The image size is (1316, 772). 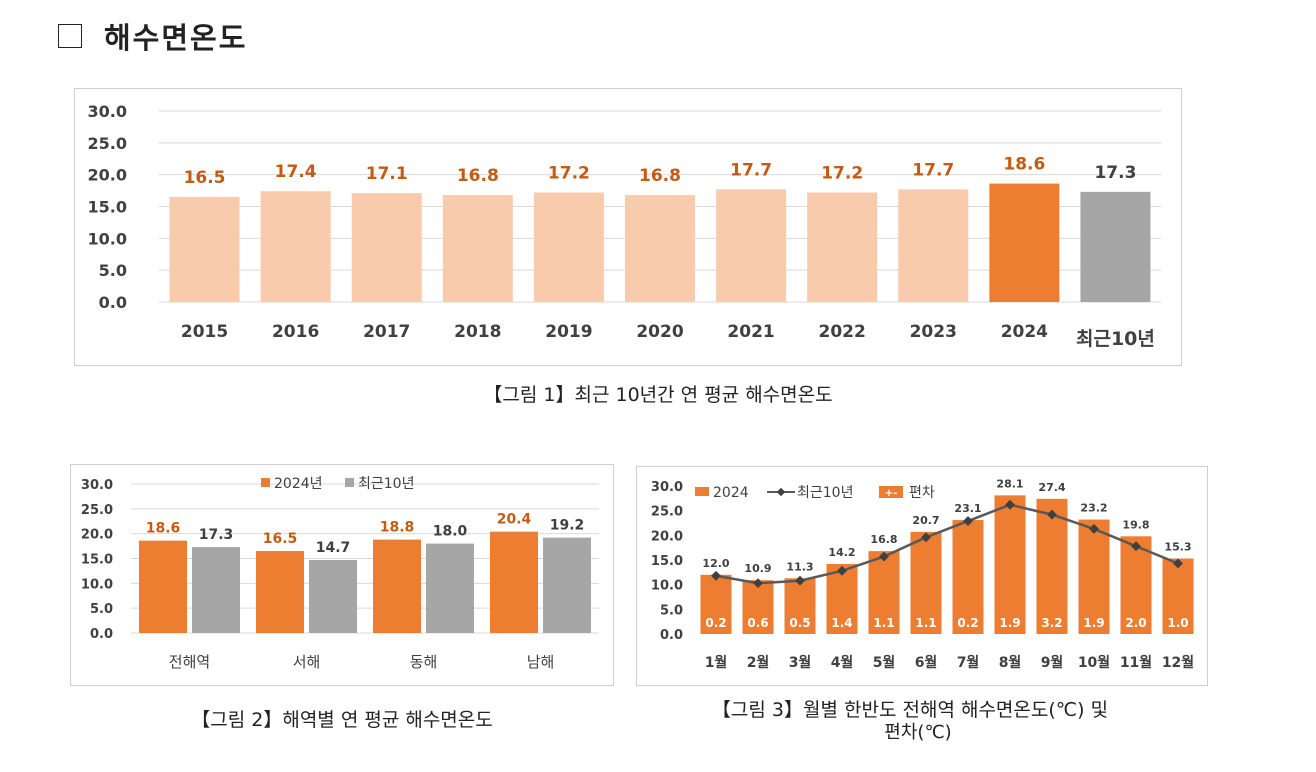 What do you see at coordinates (296, 172) in the screenshot?
I see `data-label: 17.4` at bounding box center [296, 172].